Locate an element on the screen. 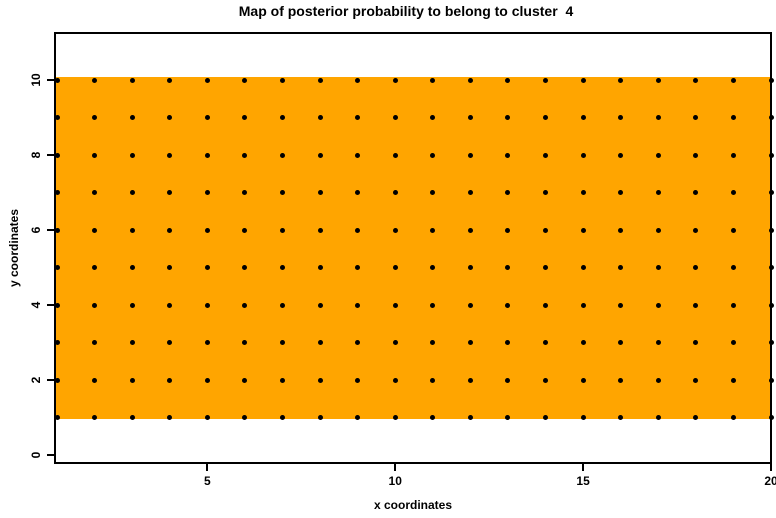  y-tick-label: 0 is located at coordinates (36, 455).